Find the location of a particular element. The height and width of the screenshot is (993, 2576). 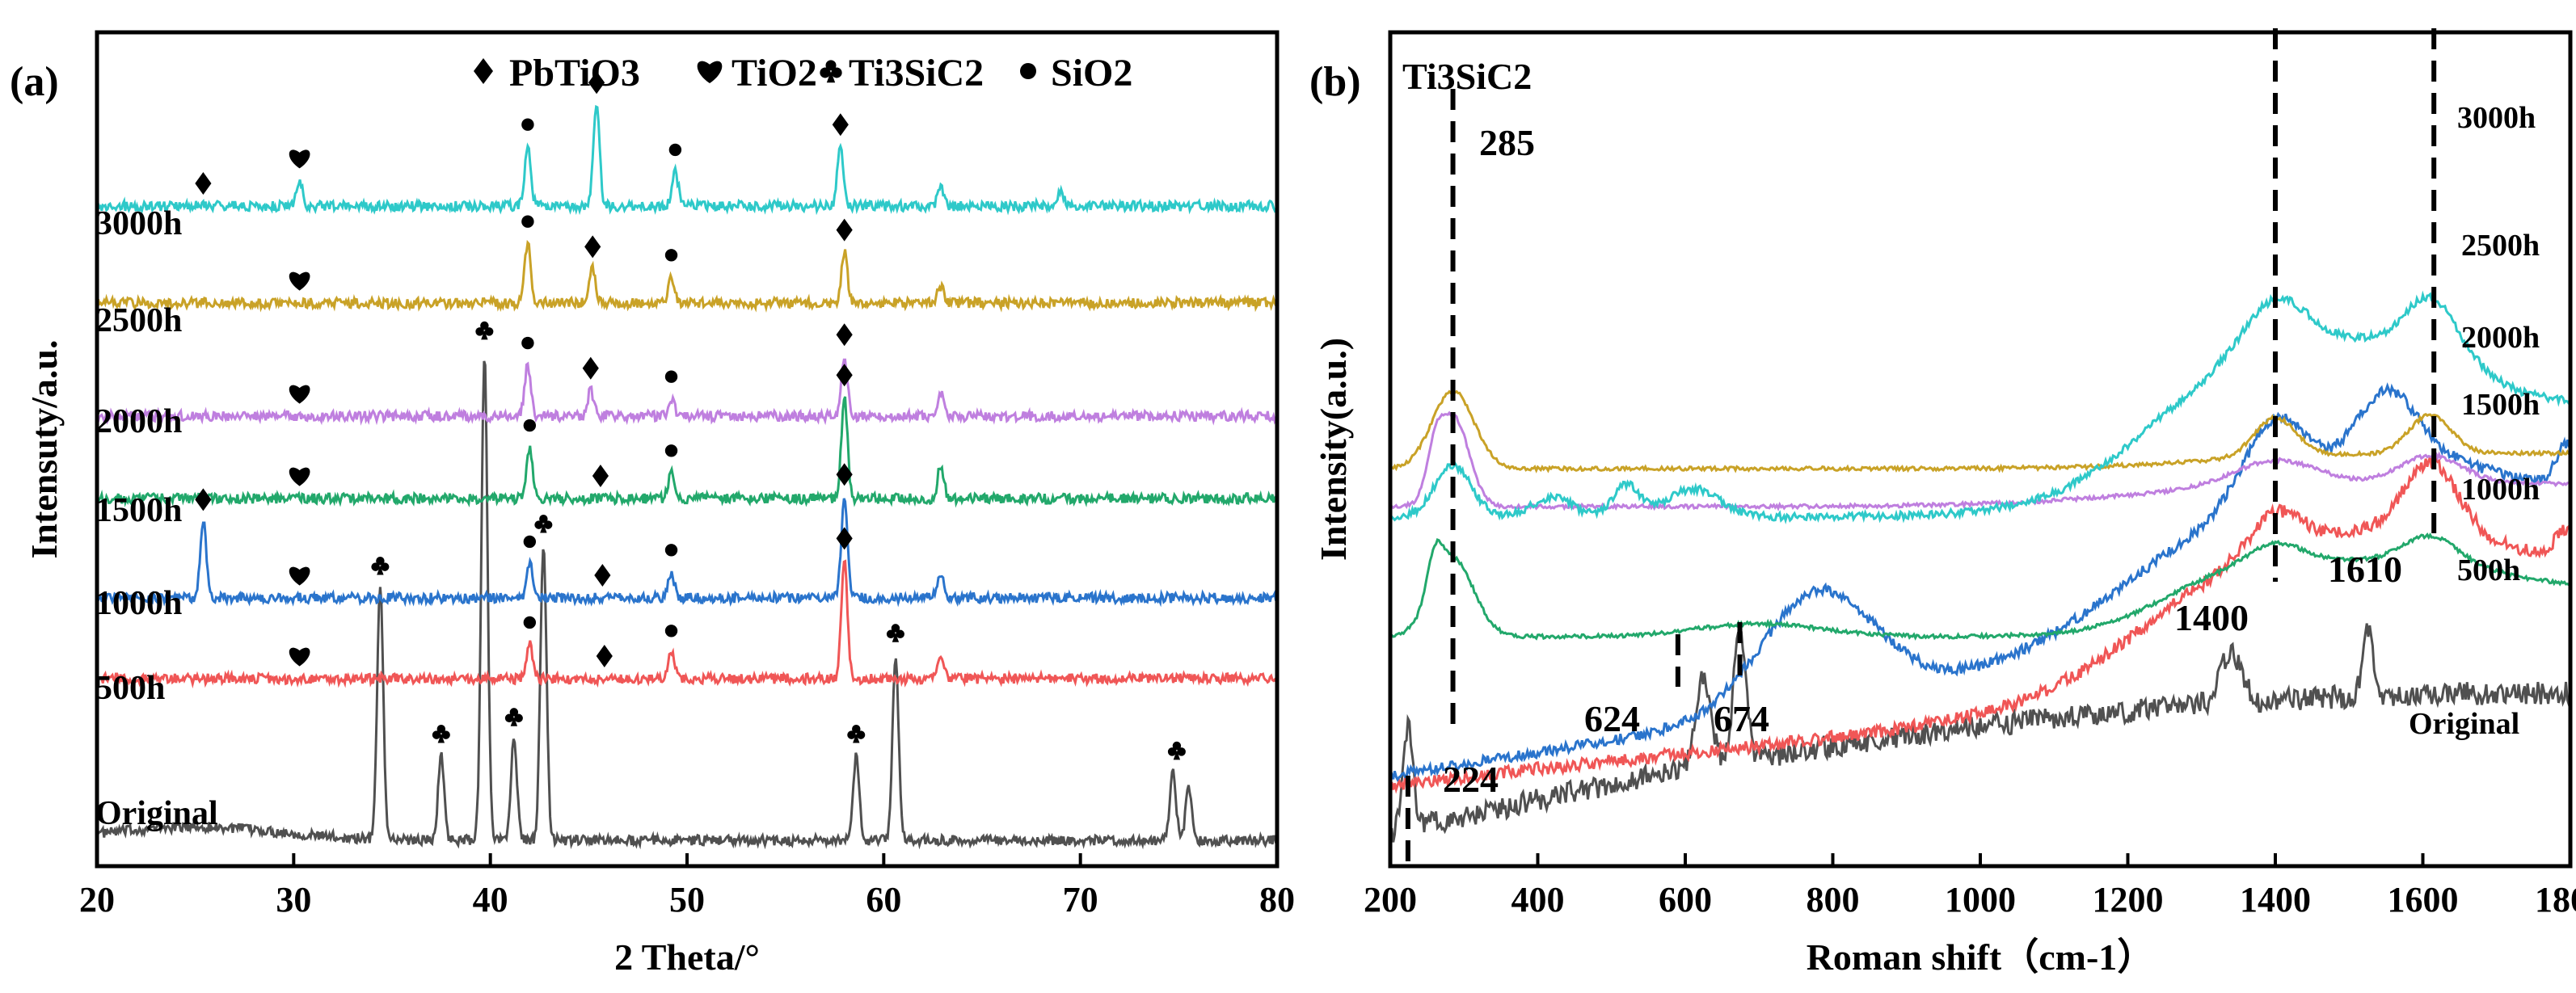

raman-x-tick-label: 800 is located at coordinates (1833, 900).